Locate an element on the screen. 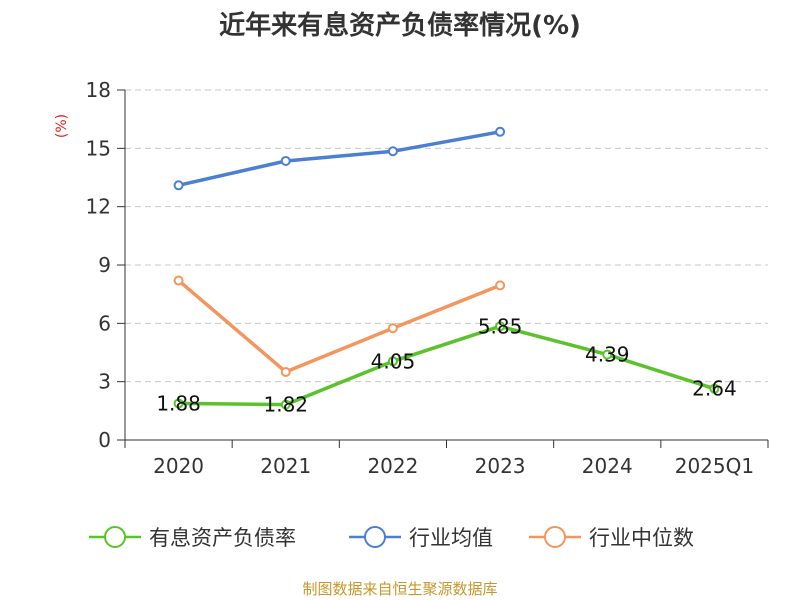 Image resolution: width=800 pixels, height=600 pixels. x-tick-label: 2023 is located at coordinates (500, 466).